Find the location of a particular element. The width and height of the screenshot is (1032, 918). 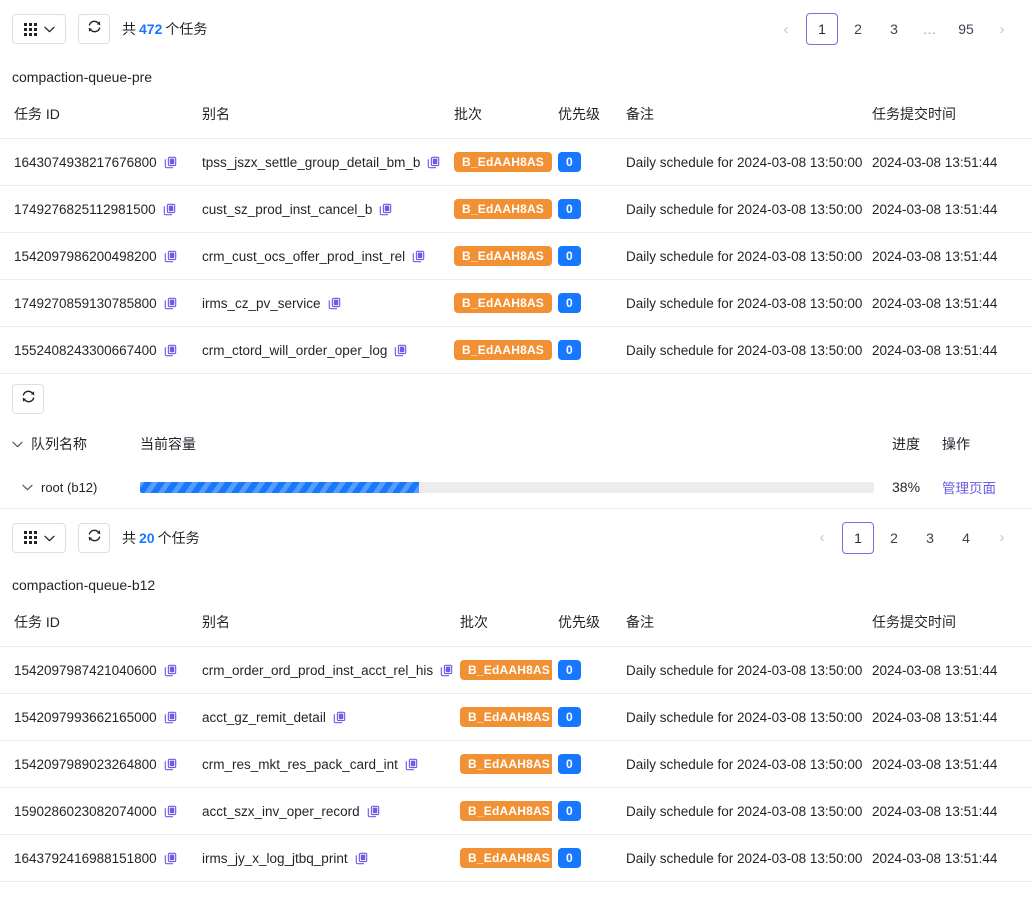

queue-header-name-cell: 队列名称 is located at coordinates (76, 444).